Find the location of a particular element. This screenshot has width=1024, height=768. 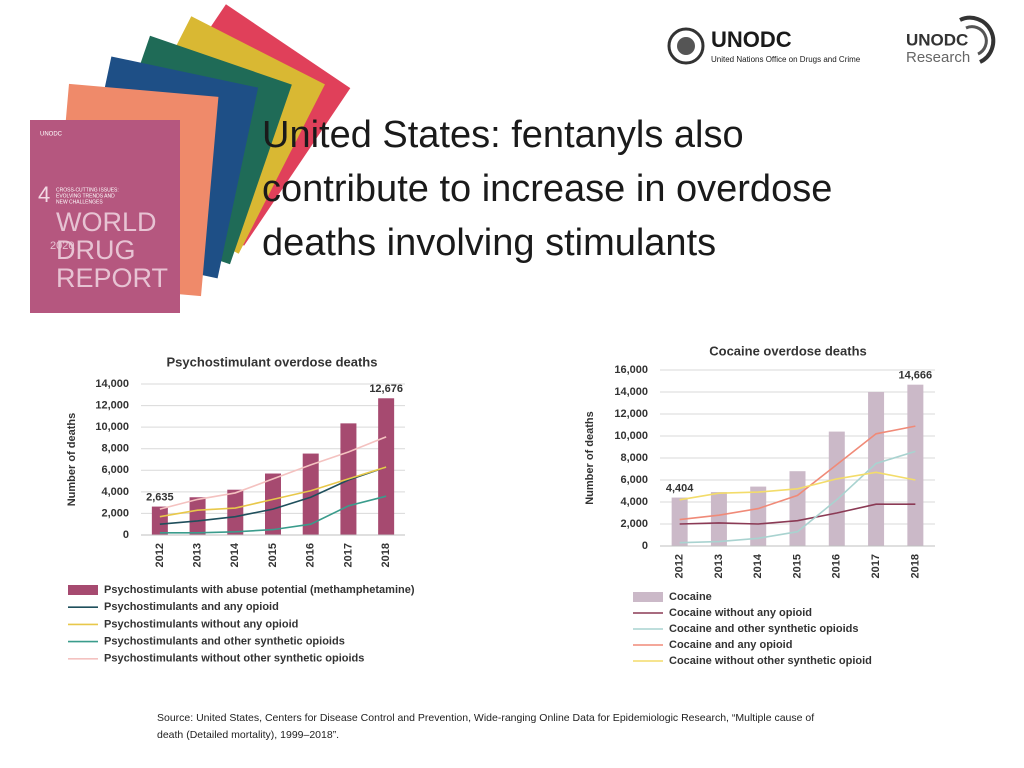

data-label: 12,676 is located at coordinates (386, 389).